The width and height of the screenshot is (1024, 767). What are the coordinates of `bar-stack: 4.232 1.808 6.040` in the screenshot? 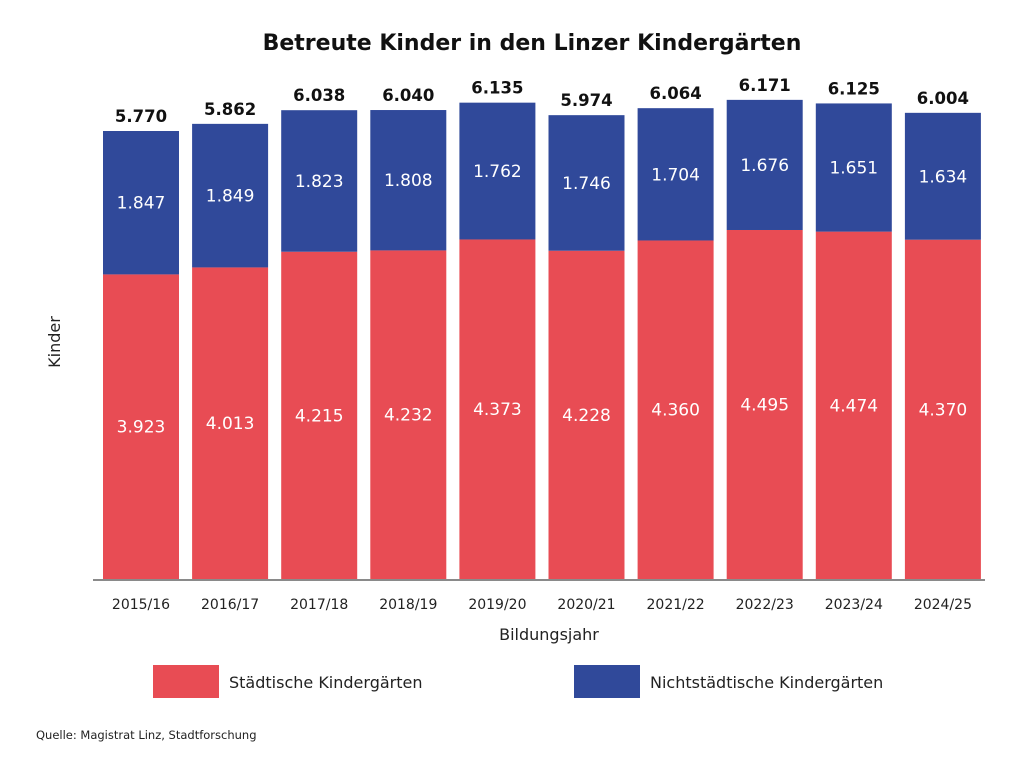 It's located at (408, 332).